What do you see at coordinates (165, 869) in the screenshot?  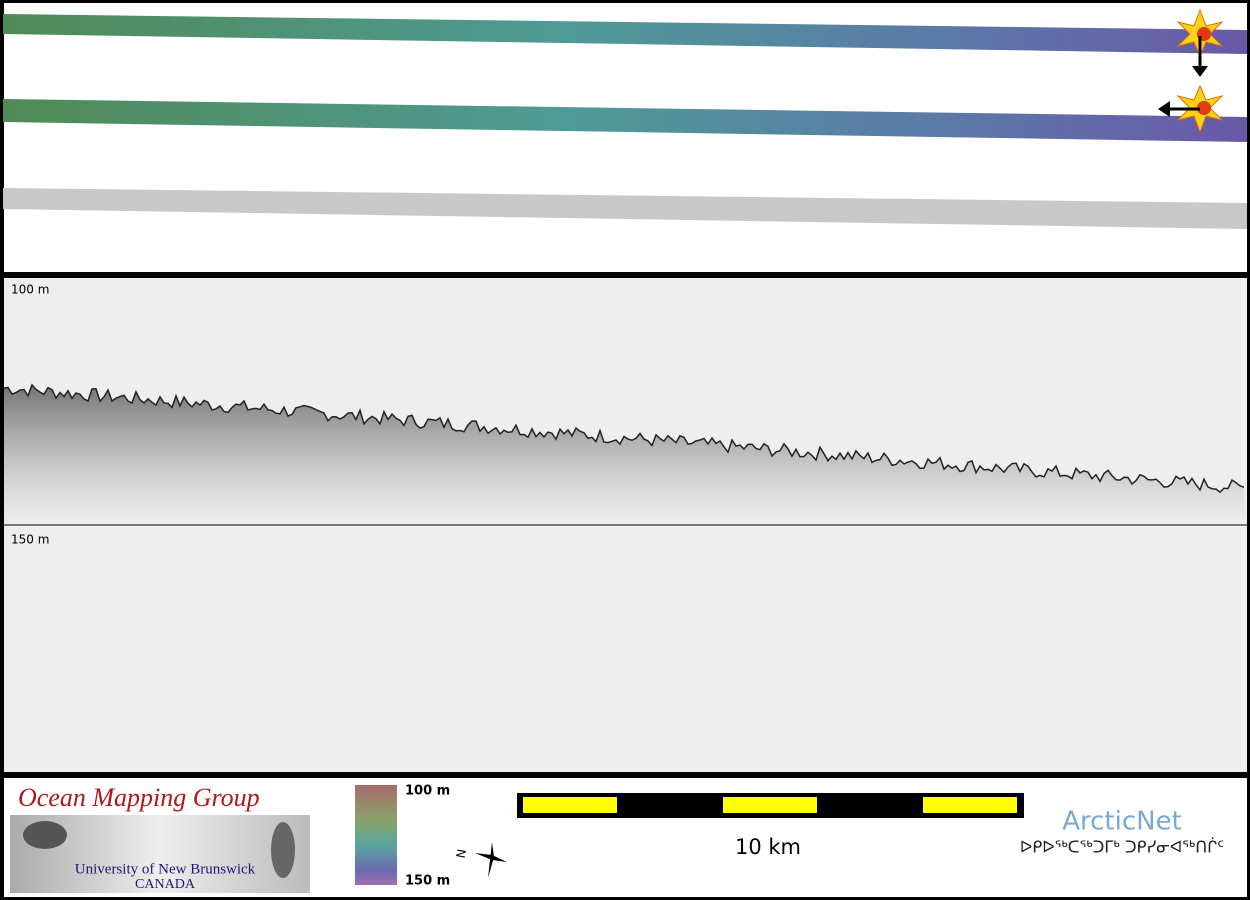 I see `logo-text: University of New Brunswick` at bounding box center [165, 869].